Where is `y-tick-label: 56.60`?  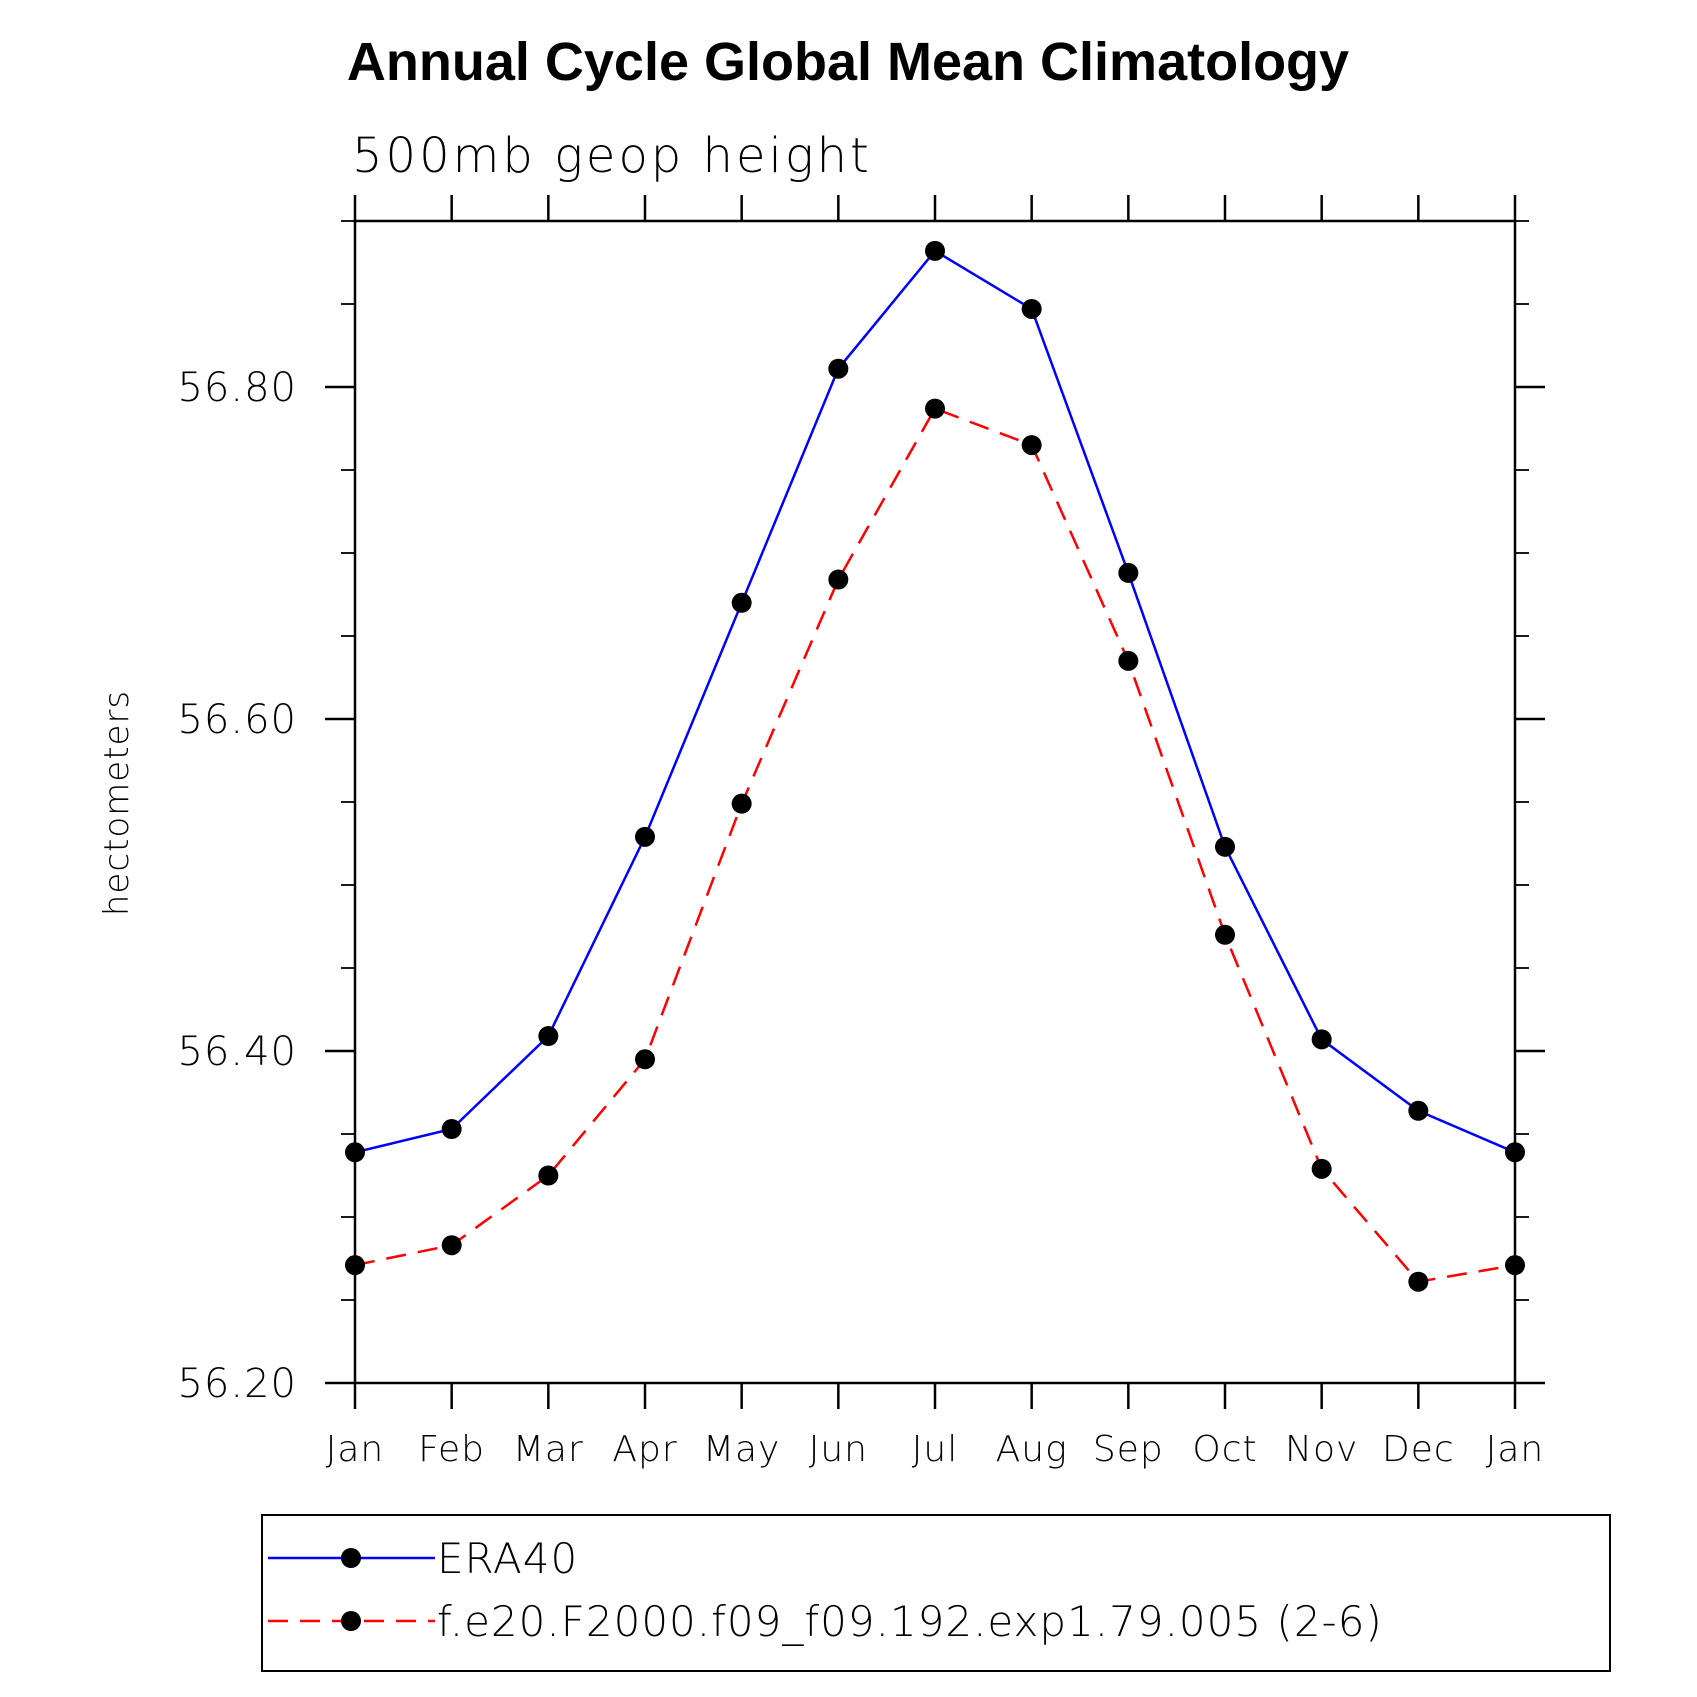
y-tick-label: 56.60 is located at coordinates (237, 720).